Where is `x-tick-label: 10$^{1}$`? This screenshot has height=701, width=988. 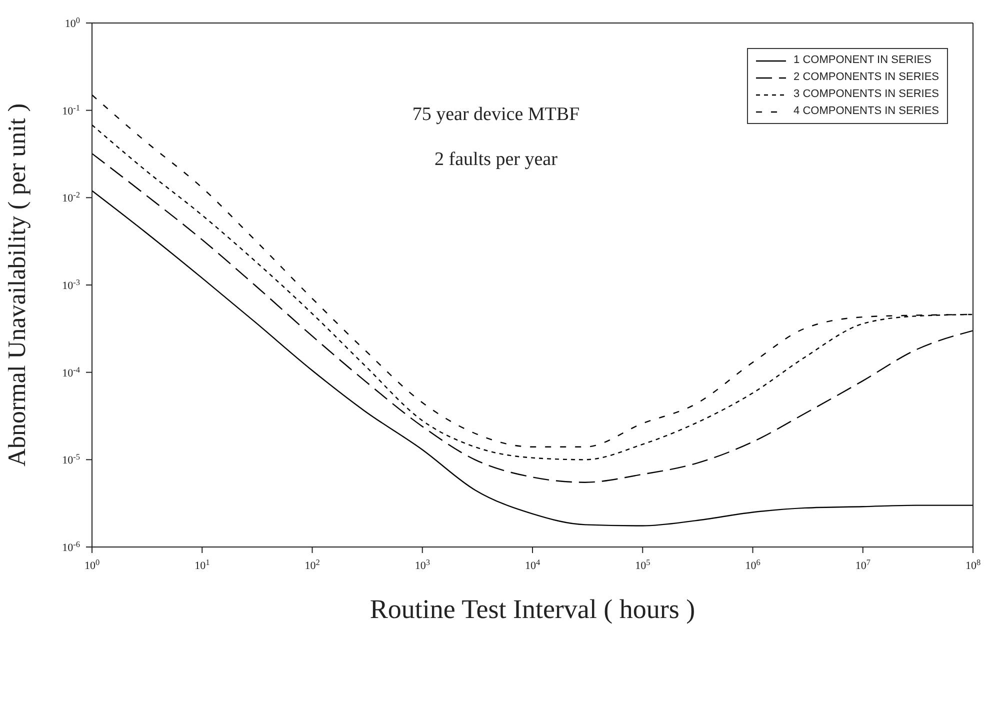
x-tick-label: 10$^{1}$ is located at coordinates (202, 565).